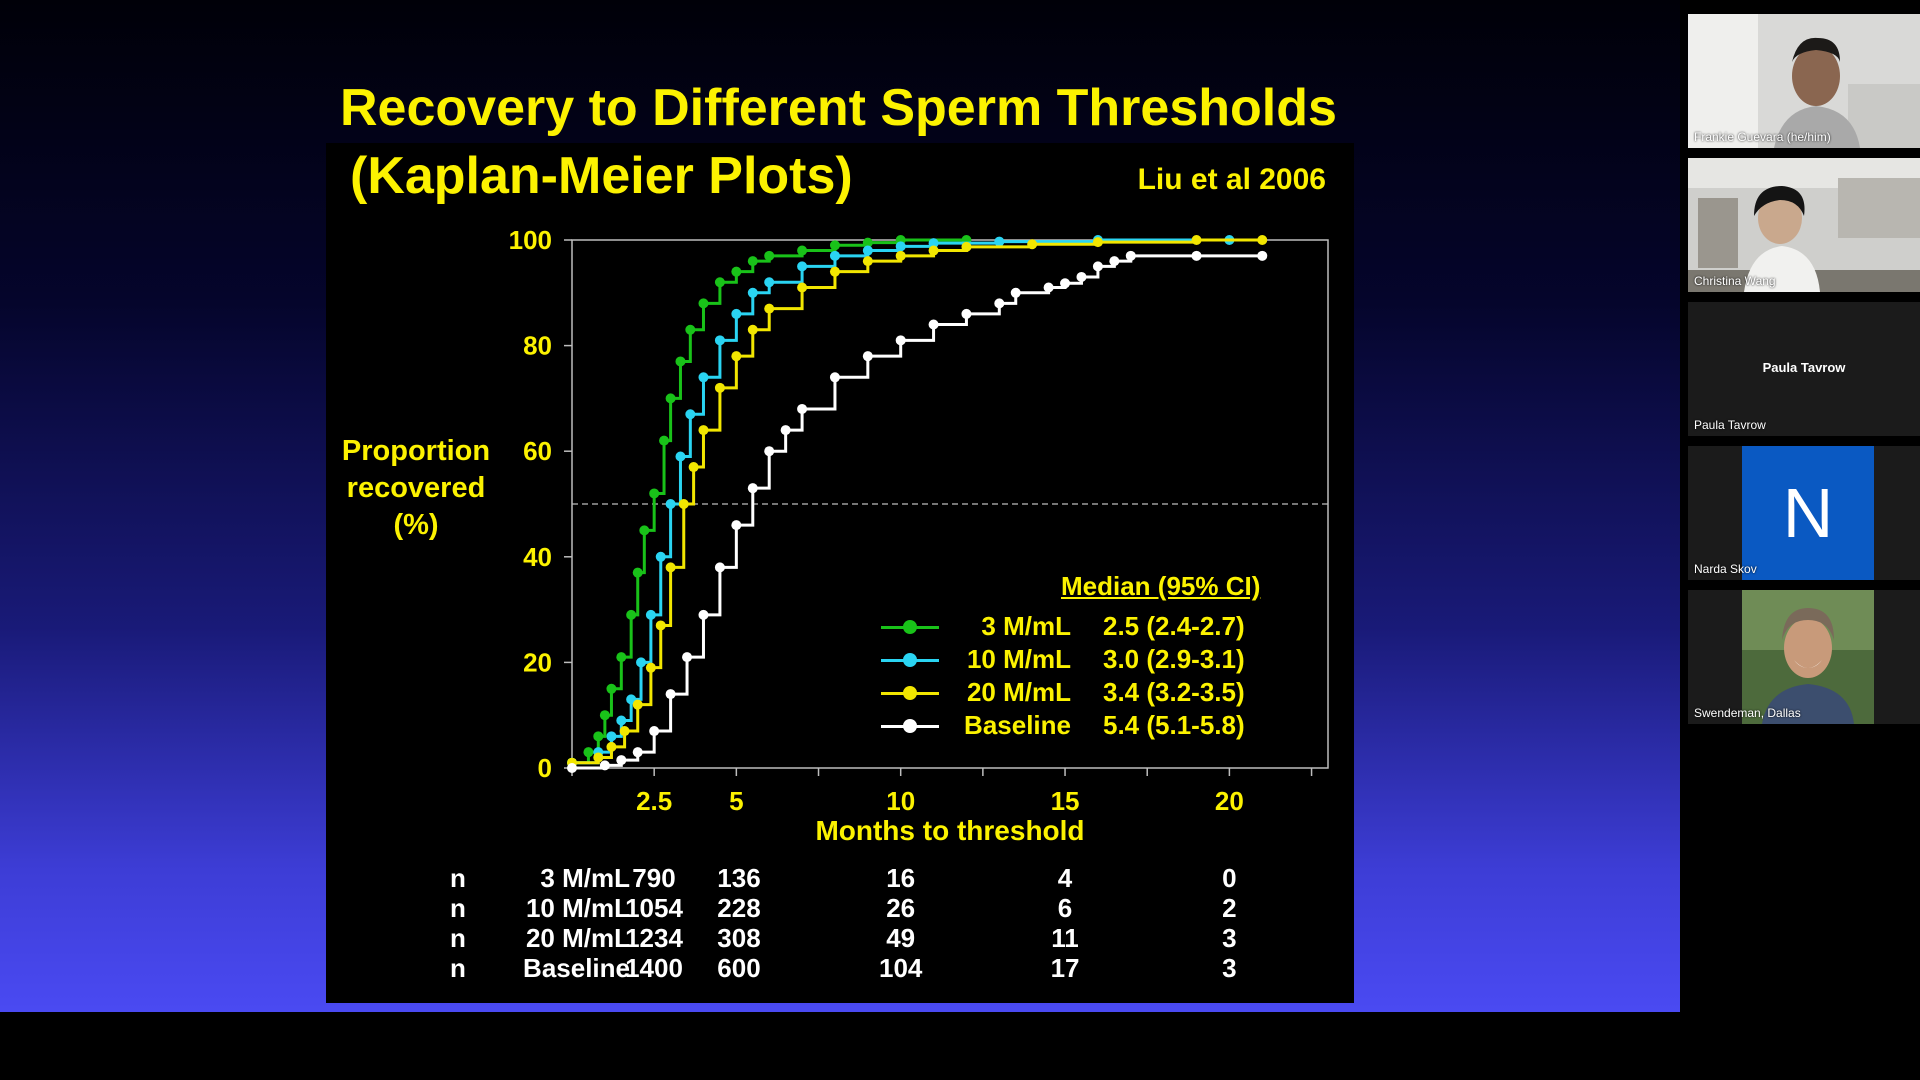  Describe the element at coordinates (949, 830) in the screenshot. I see `x-axis-label: Months to threshold` at that location.